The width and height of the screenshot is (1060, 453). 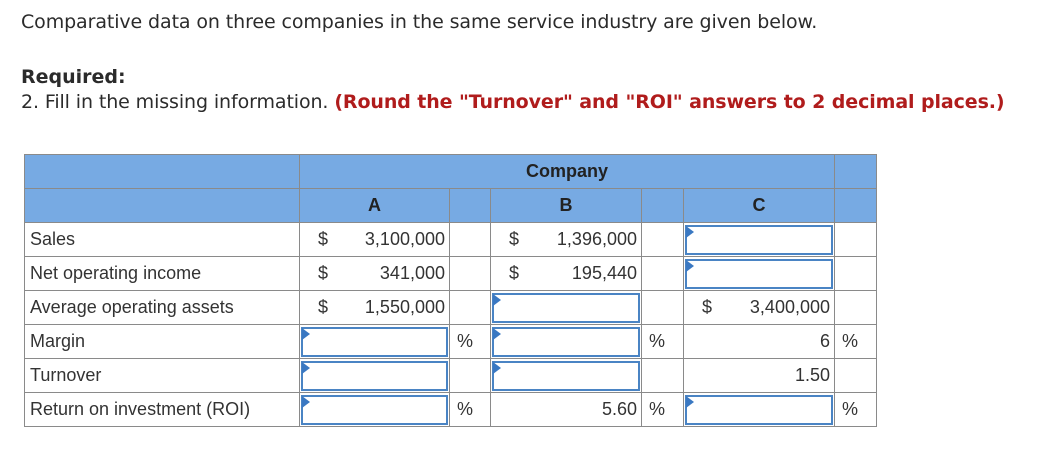 What do you see at coordinates (374, 273) in the screenshot?
I see `cell-a-noi: $341,000` at bounding box center [374, 273].